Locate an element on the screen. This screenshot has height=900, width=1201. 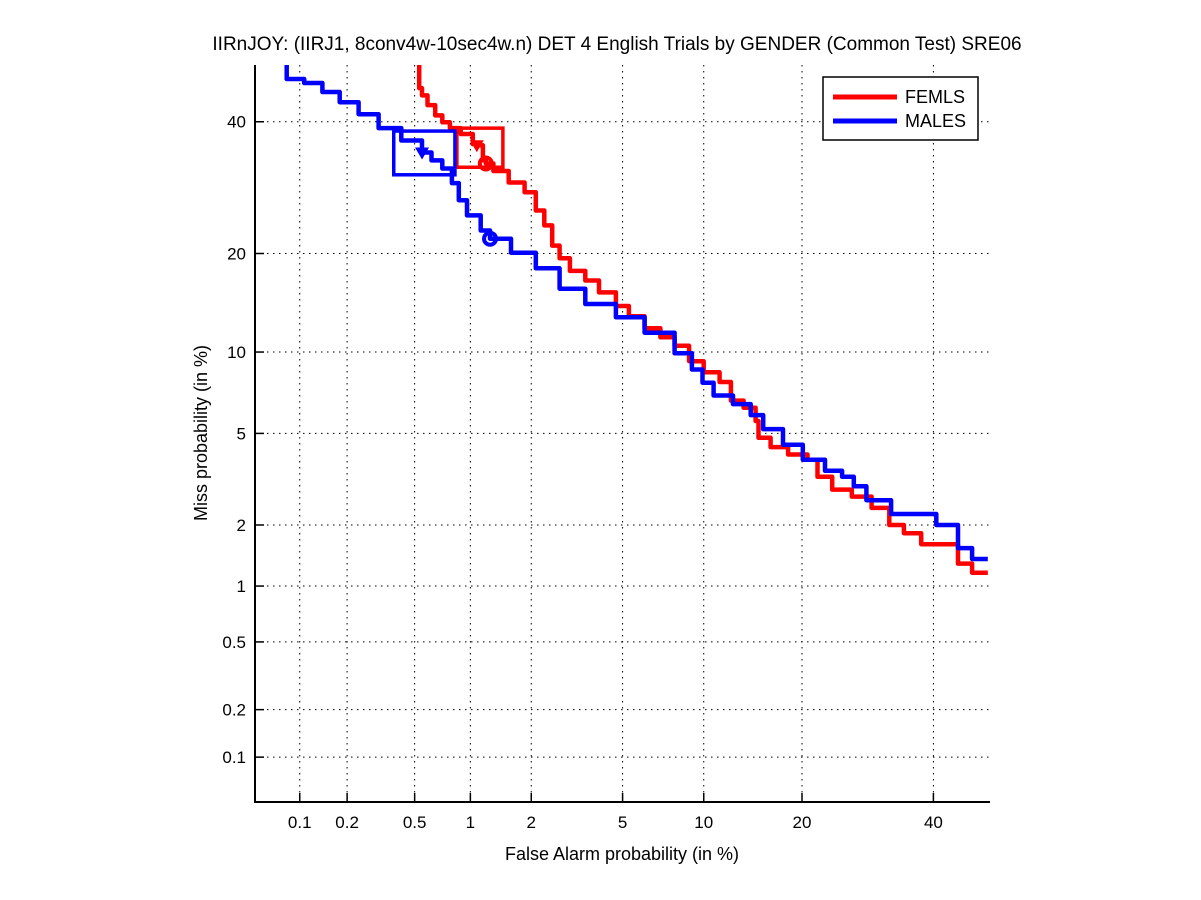
y-tick-label: 1 is located at coordinates (241, 586).